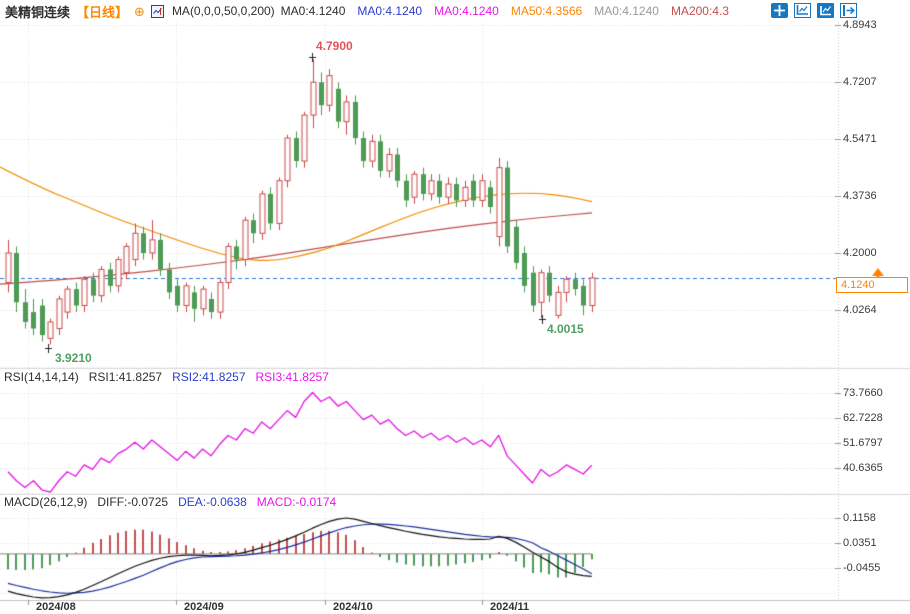 This screenshot has height=614, width=910. Describe the element at coordinates (863, 468) in the screenshot. I see `y-axis-label: 40.6365` at that location.